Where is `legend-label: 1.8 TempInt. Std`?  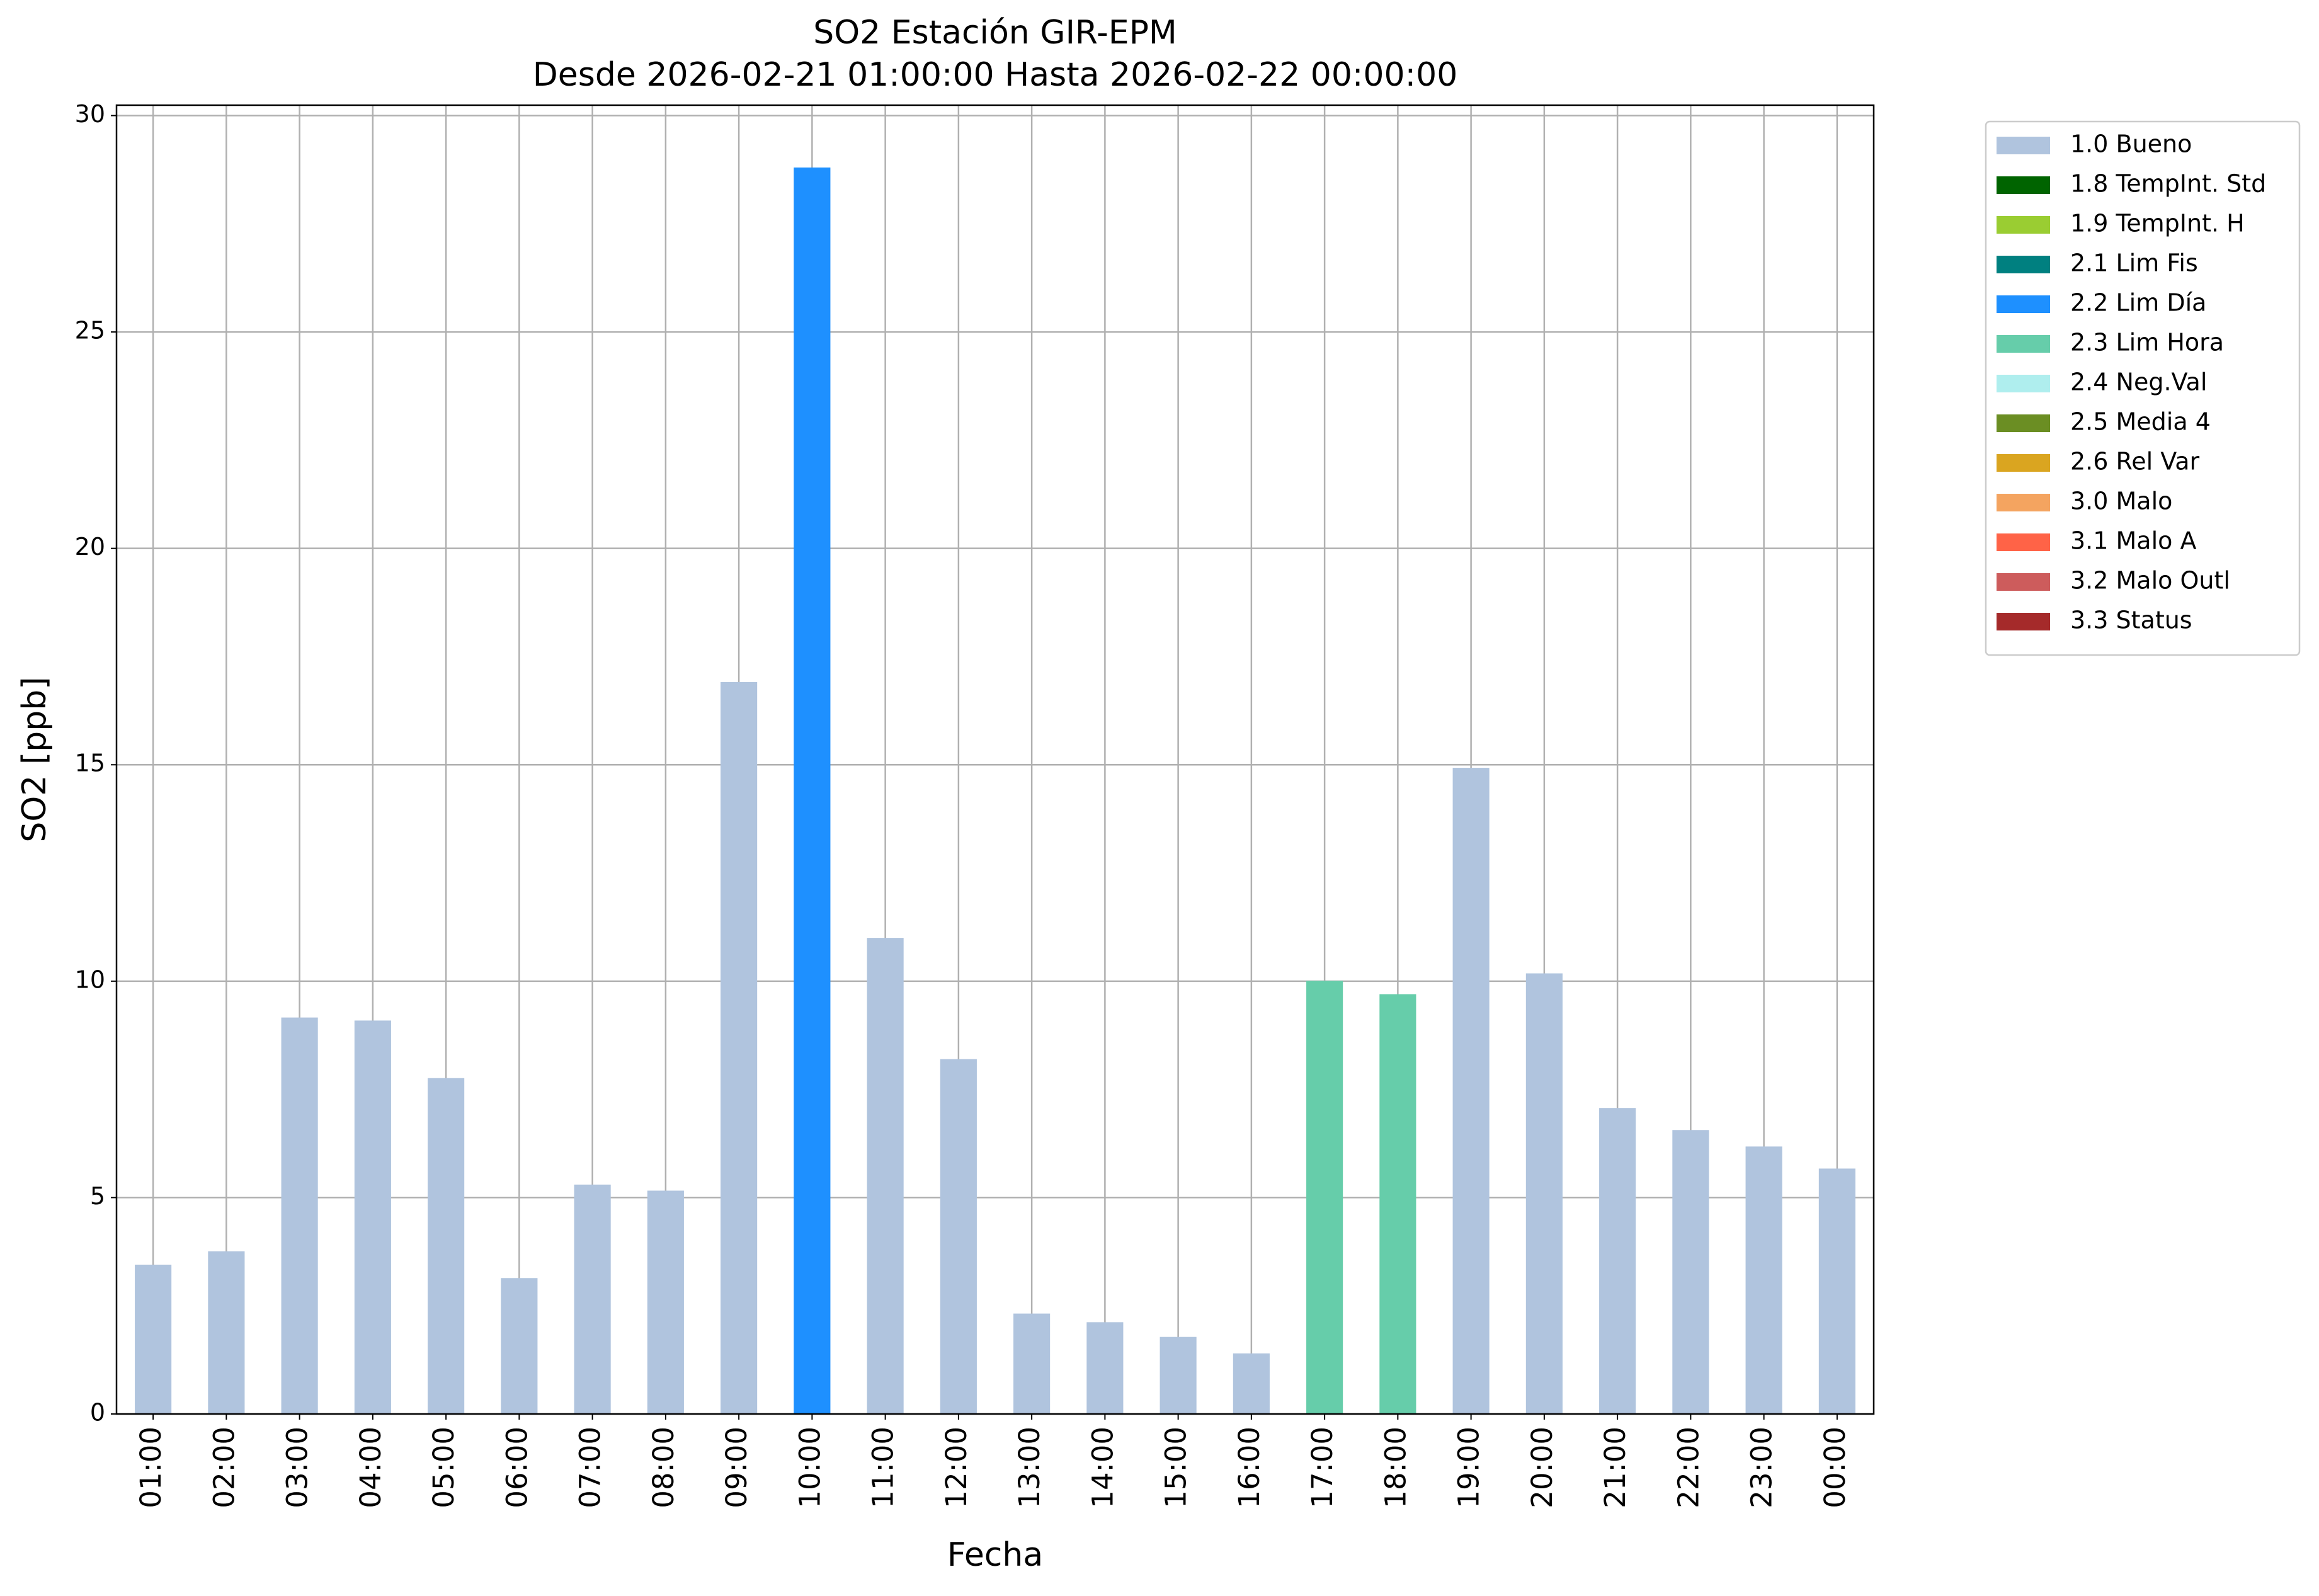 legend-label: 1.8 TempInt. Std is located at coordinates (2168, 184).